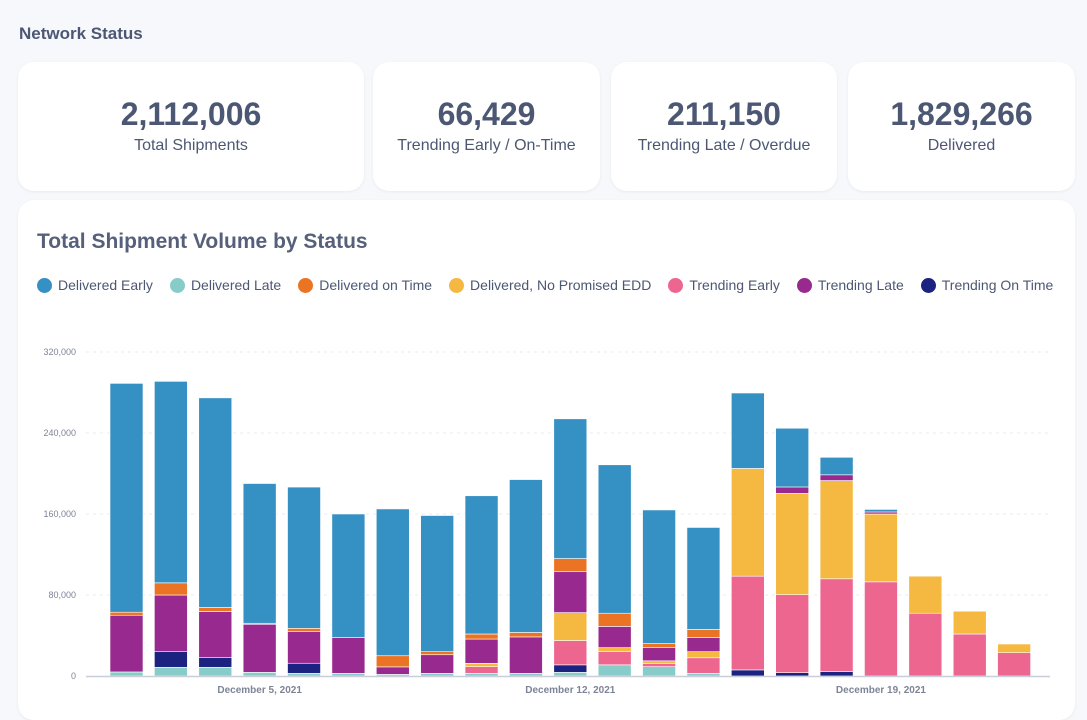  Describe the element at coordinates (202, 241) in the screenshot. I see `chart-title: Total Shipment Volume by Status` at that location.